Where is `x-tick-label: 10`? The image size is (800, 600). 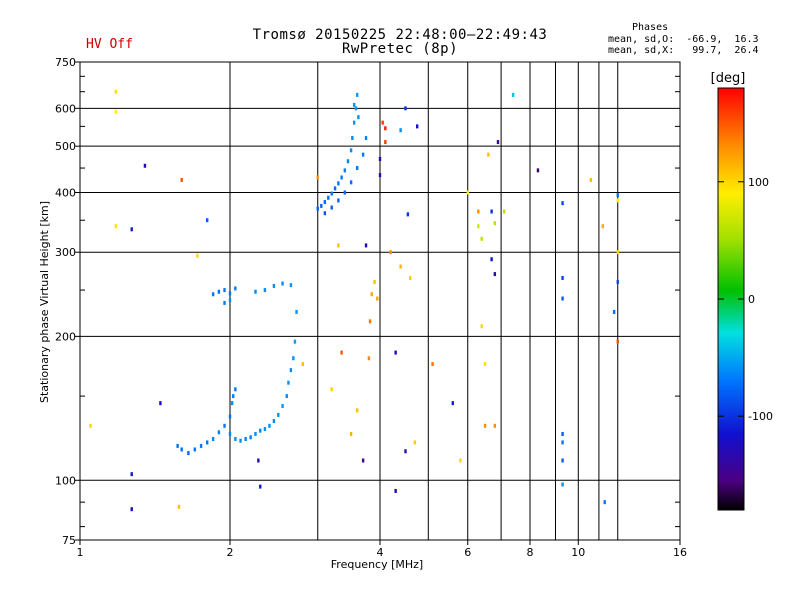 x-tick-label: 10 is located at coordinates (578, 552).